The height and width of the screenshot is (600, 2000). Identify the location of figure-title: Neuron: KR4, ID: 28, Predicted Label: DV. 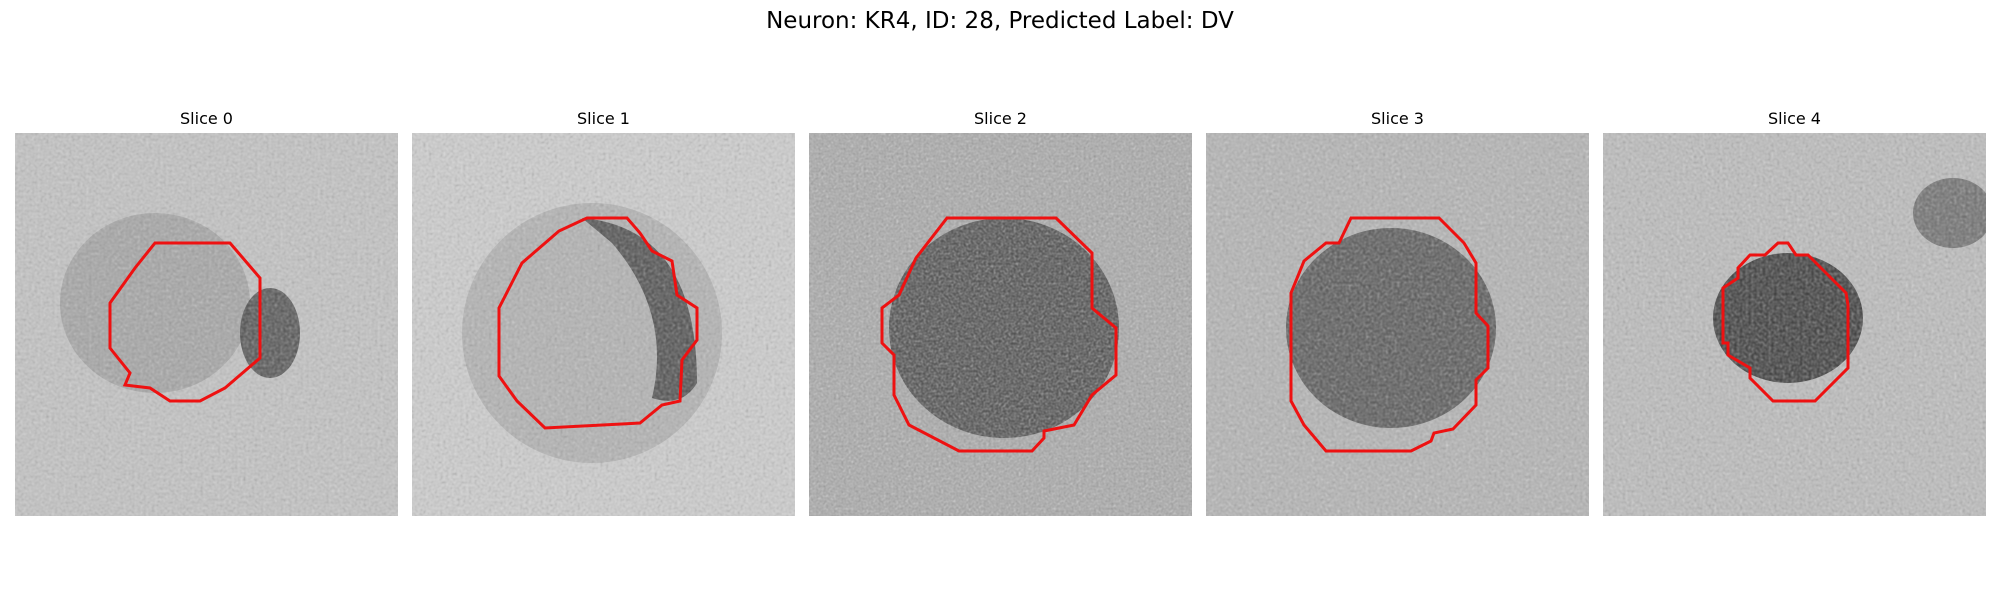
(1000, 21).